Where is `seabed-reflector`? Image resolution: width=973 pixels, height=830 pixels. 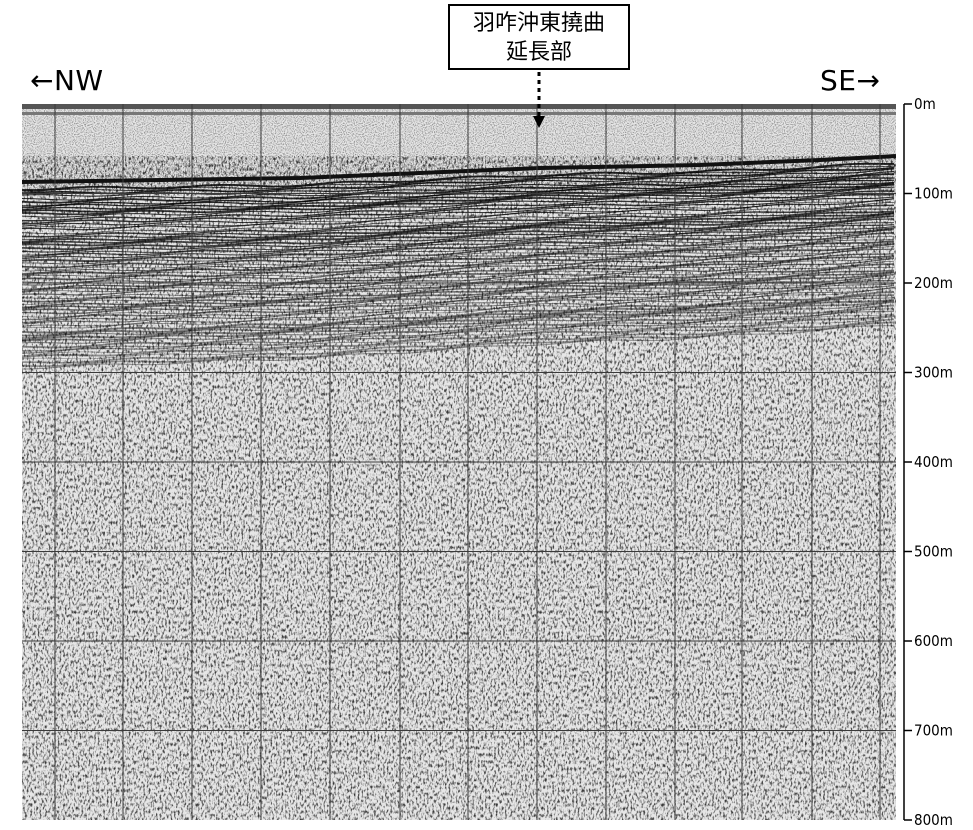
seabed-reflector is located at coordinates (459, 169).